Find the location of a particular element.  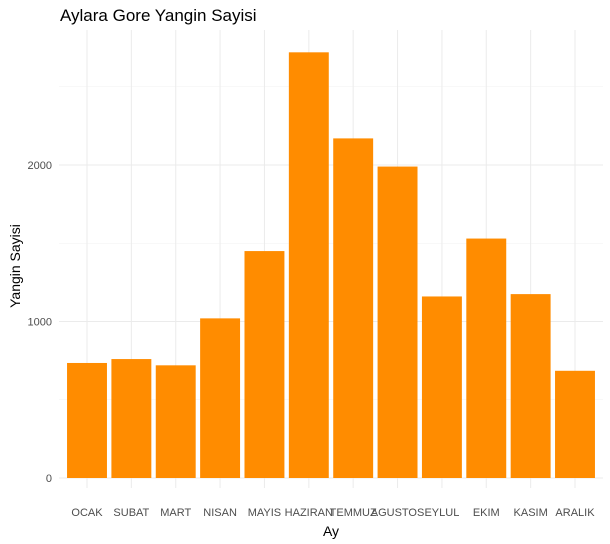

x-tick-label: EKIM is located at coordinates (486, 513).